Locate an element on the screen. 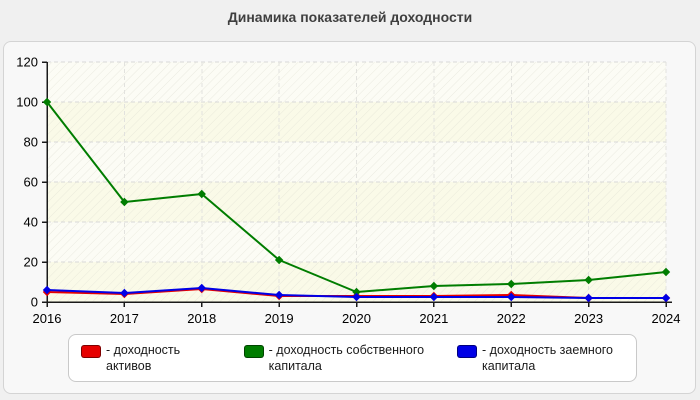 The height and width of the screenshot is (400, 700). legend-item-return-on-assets: - доходность активов is located at coordinates (149, 358).